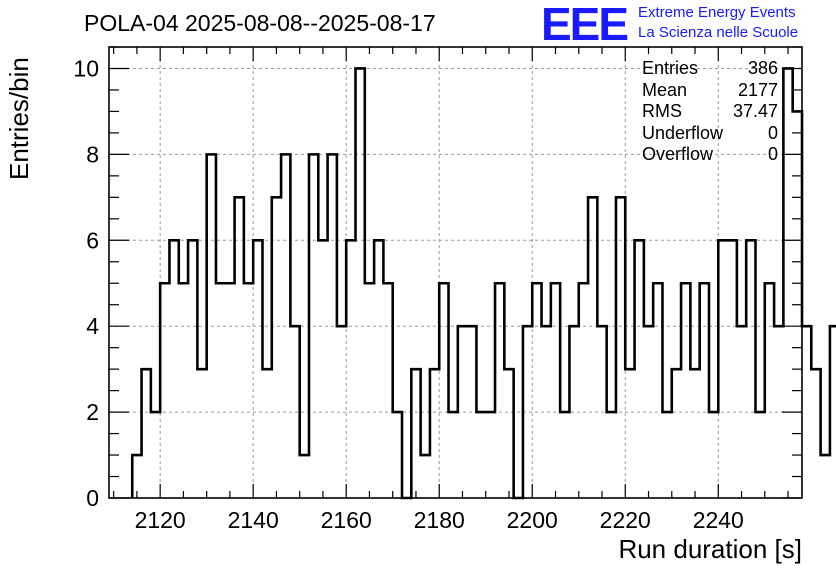 The width and height of the screenshot is (836, 572). Describe the element at coordinates (92, 498) in the screenshot. I see `y-tick-label: 0` at that location.